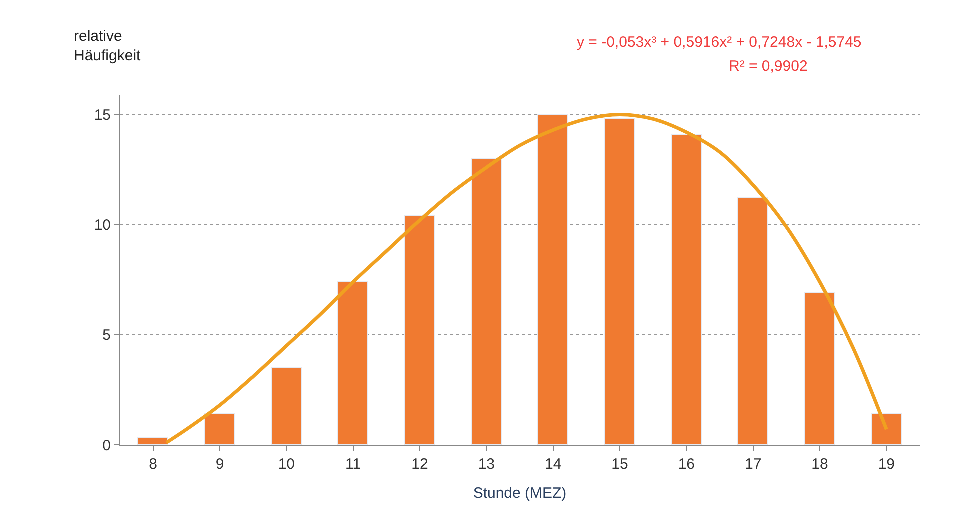  What do you see at coordinates (287, 464) in the screenshot?
I see `x-tick-label: 10` at bounding box center [287, 464].